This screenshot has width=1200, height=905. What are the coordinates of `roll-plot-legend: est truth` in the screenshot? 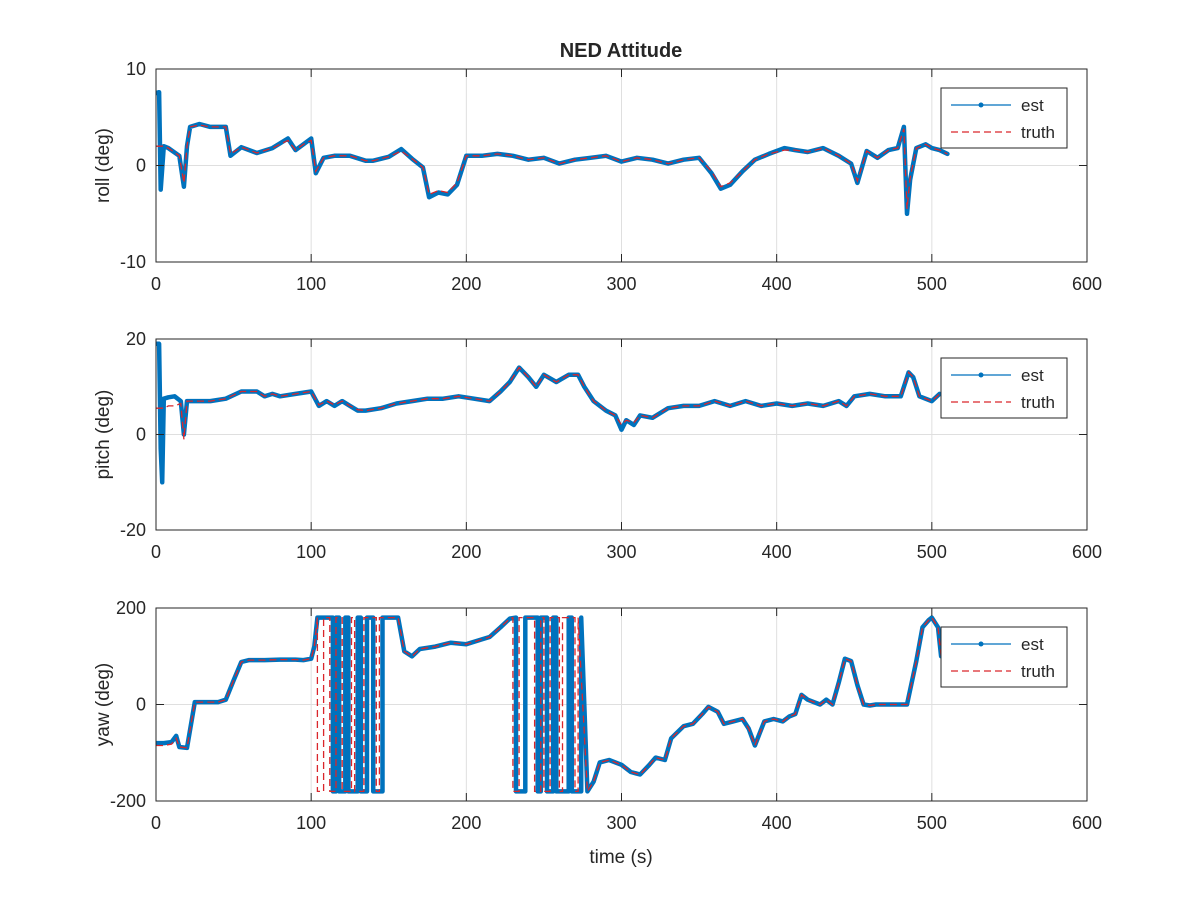 It's located at (1004, 118).